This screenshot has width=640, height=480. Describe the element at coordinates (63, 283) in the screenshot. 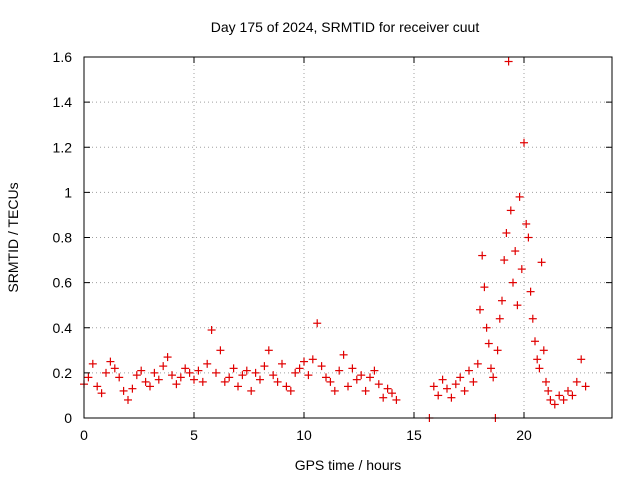

I see `y-tick-label: 0.6` at that location.